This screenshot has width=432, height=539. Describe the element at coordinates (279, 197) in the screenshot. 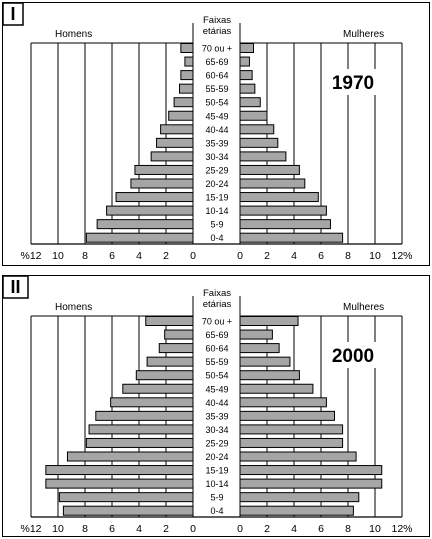

I see `bar-mulheres-15-19-1970` at that location.